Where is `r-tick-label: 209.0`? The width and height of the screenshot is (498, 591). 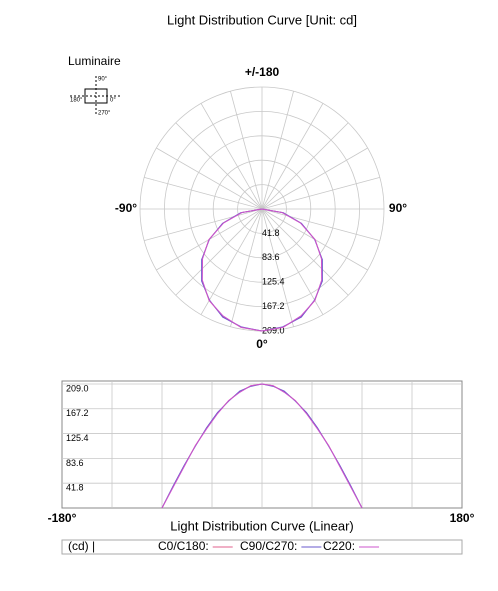
r-tick-label: 209.0 is located at coordinates (273, 330).